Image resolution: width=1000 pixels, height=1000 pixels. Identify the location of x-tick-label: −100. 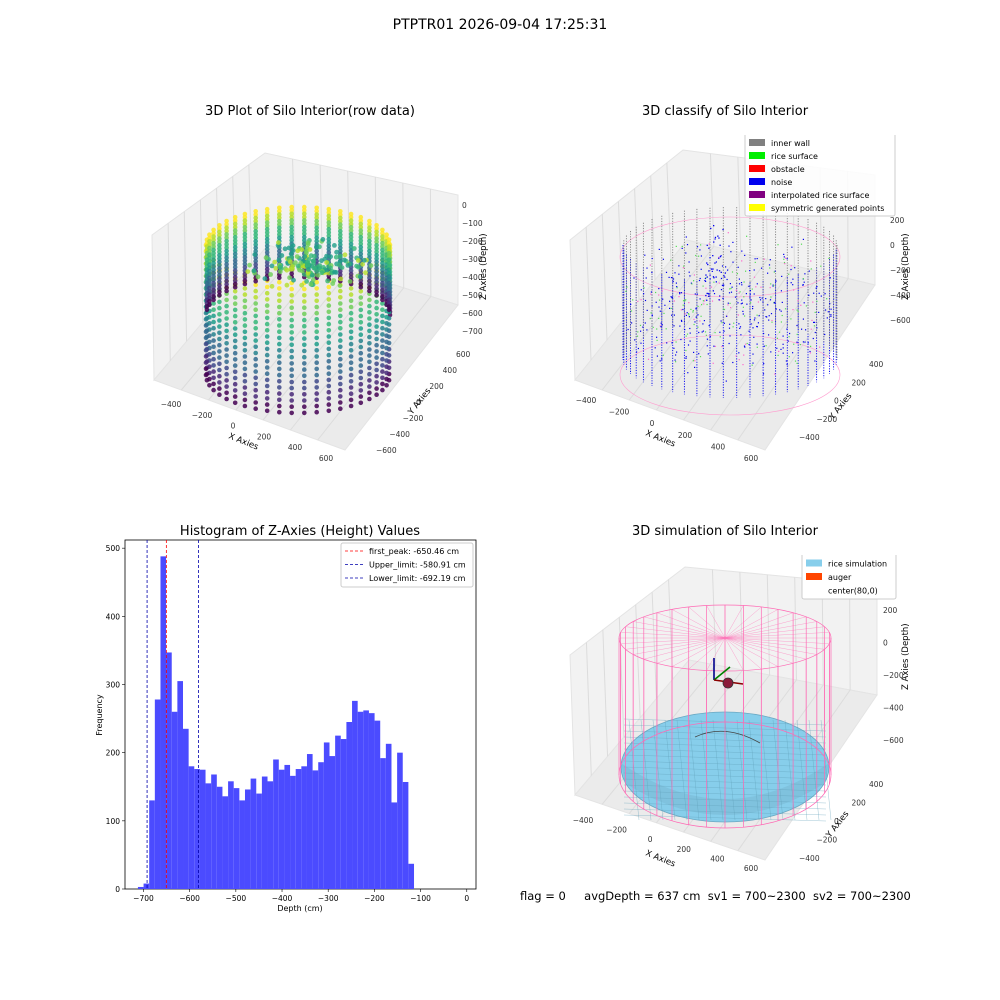
(420, 898).